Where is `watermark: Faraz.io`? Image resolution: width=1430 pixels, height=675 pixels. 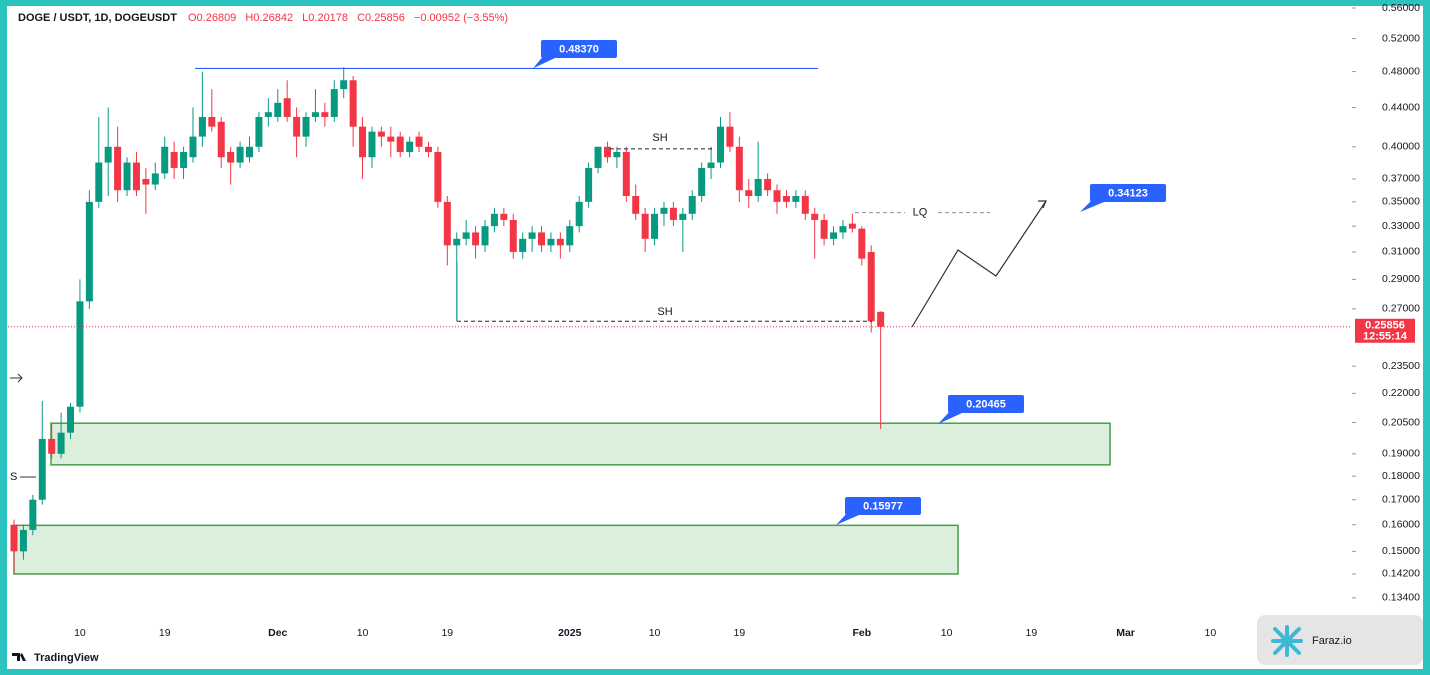 watermark: Faraz.io is located at coordinates (1332, 641).